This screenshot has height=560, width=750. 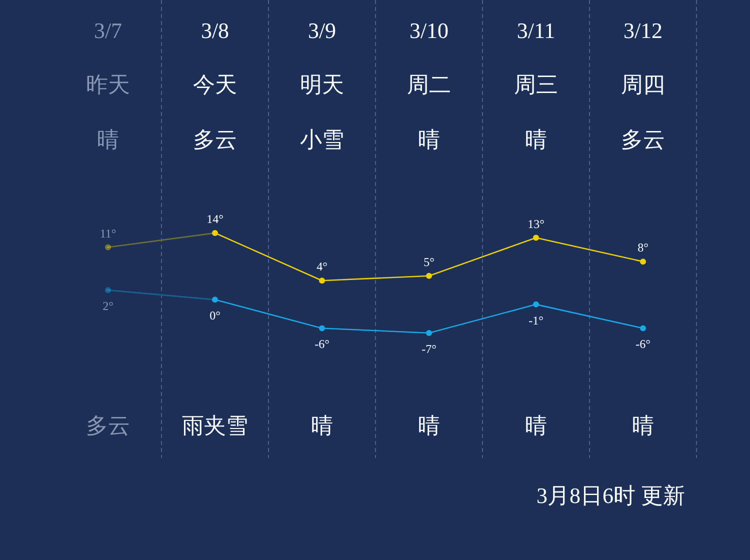 I want to click on text: 明天, so click(x=322, y=84).